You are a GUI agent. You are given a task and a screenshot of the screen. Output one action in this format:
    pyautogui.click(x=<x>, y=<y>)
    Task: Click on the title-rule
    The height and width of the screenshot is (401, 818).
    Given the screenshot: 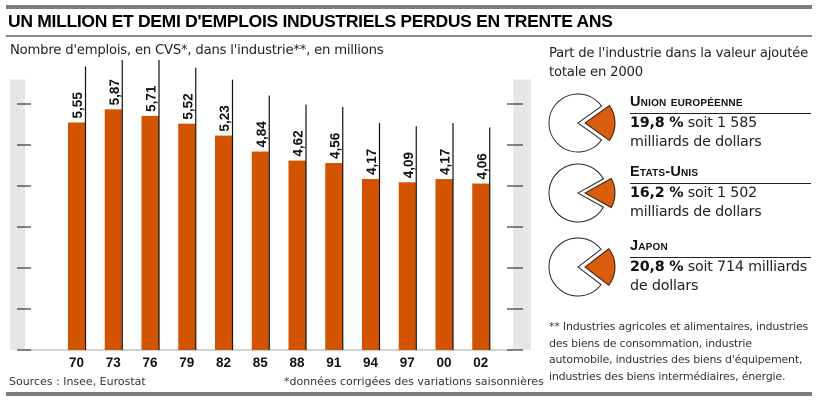 What is the action you would take?
    pyautogui.click(x=409, y=36)
    